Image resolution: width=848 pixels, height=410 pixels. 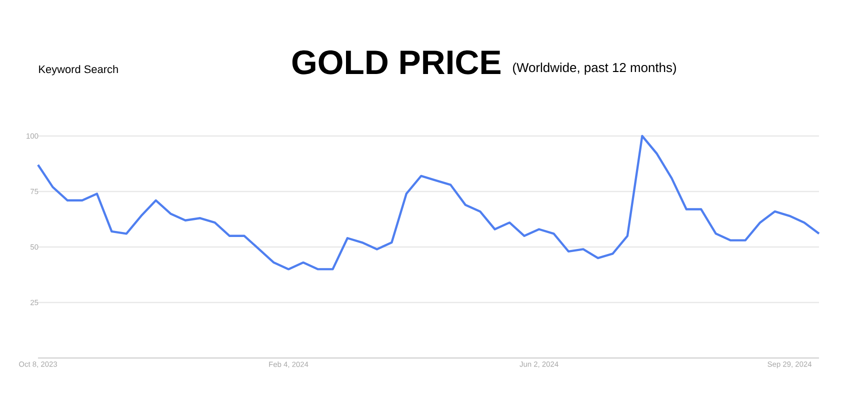 What do you see at coordinates (396, 62) in the screenshot?
I see `chart-title: GOLD PRICE` at bounding box center [396, 62].